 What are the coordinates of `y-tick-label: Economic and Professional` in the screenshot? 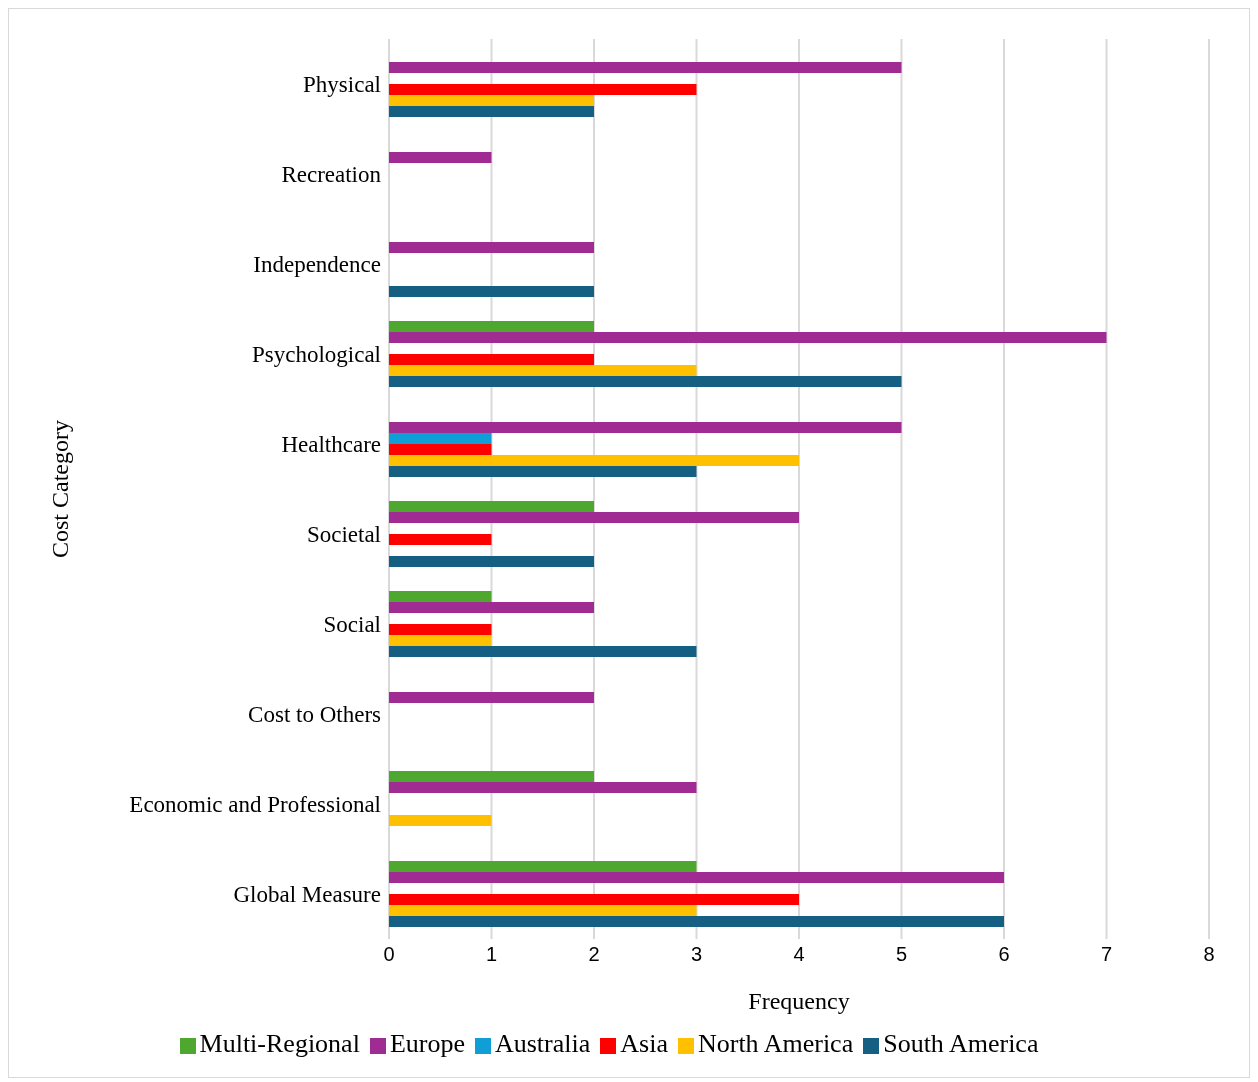 It's located at (255, 805).